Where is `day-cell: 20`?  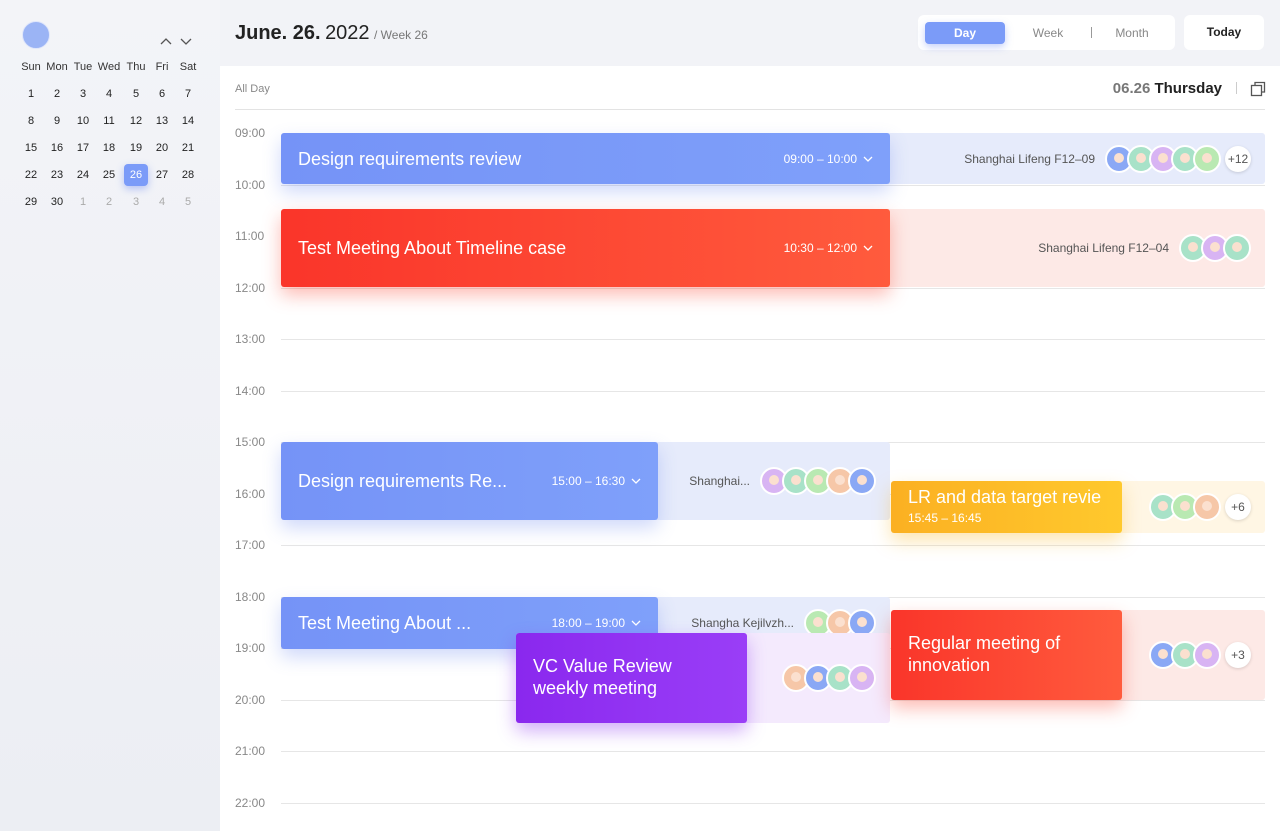 day-cell: 20 is located at coordinates (162, 148).